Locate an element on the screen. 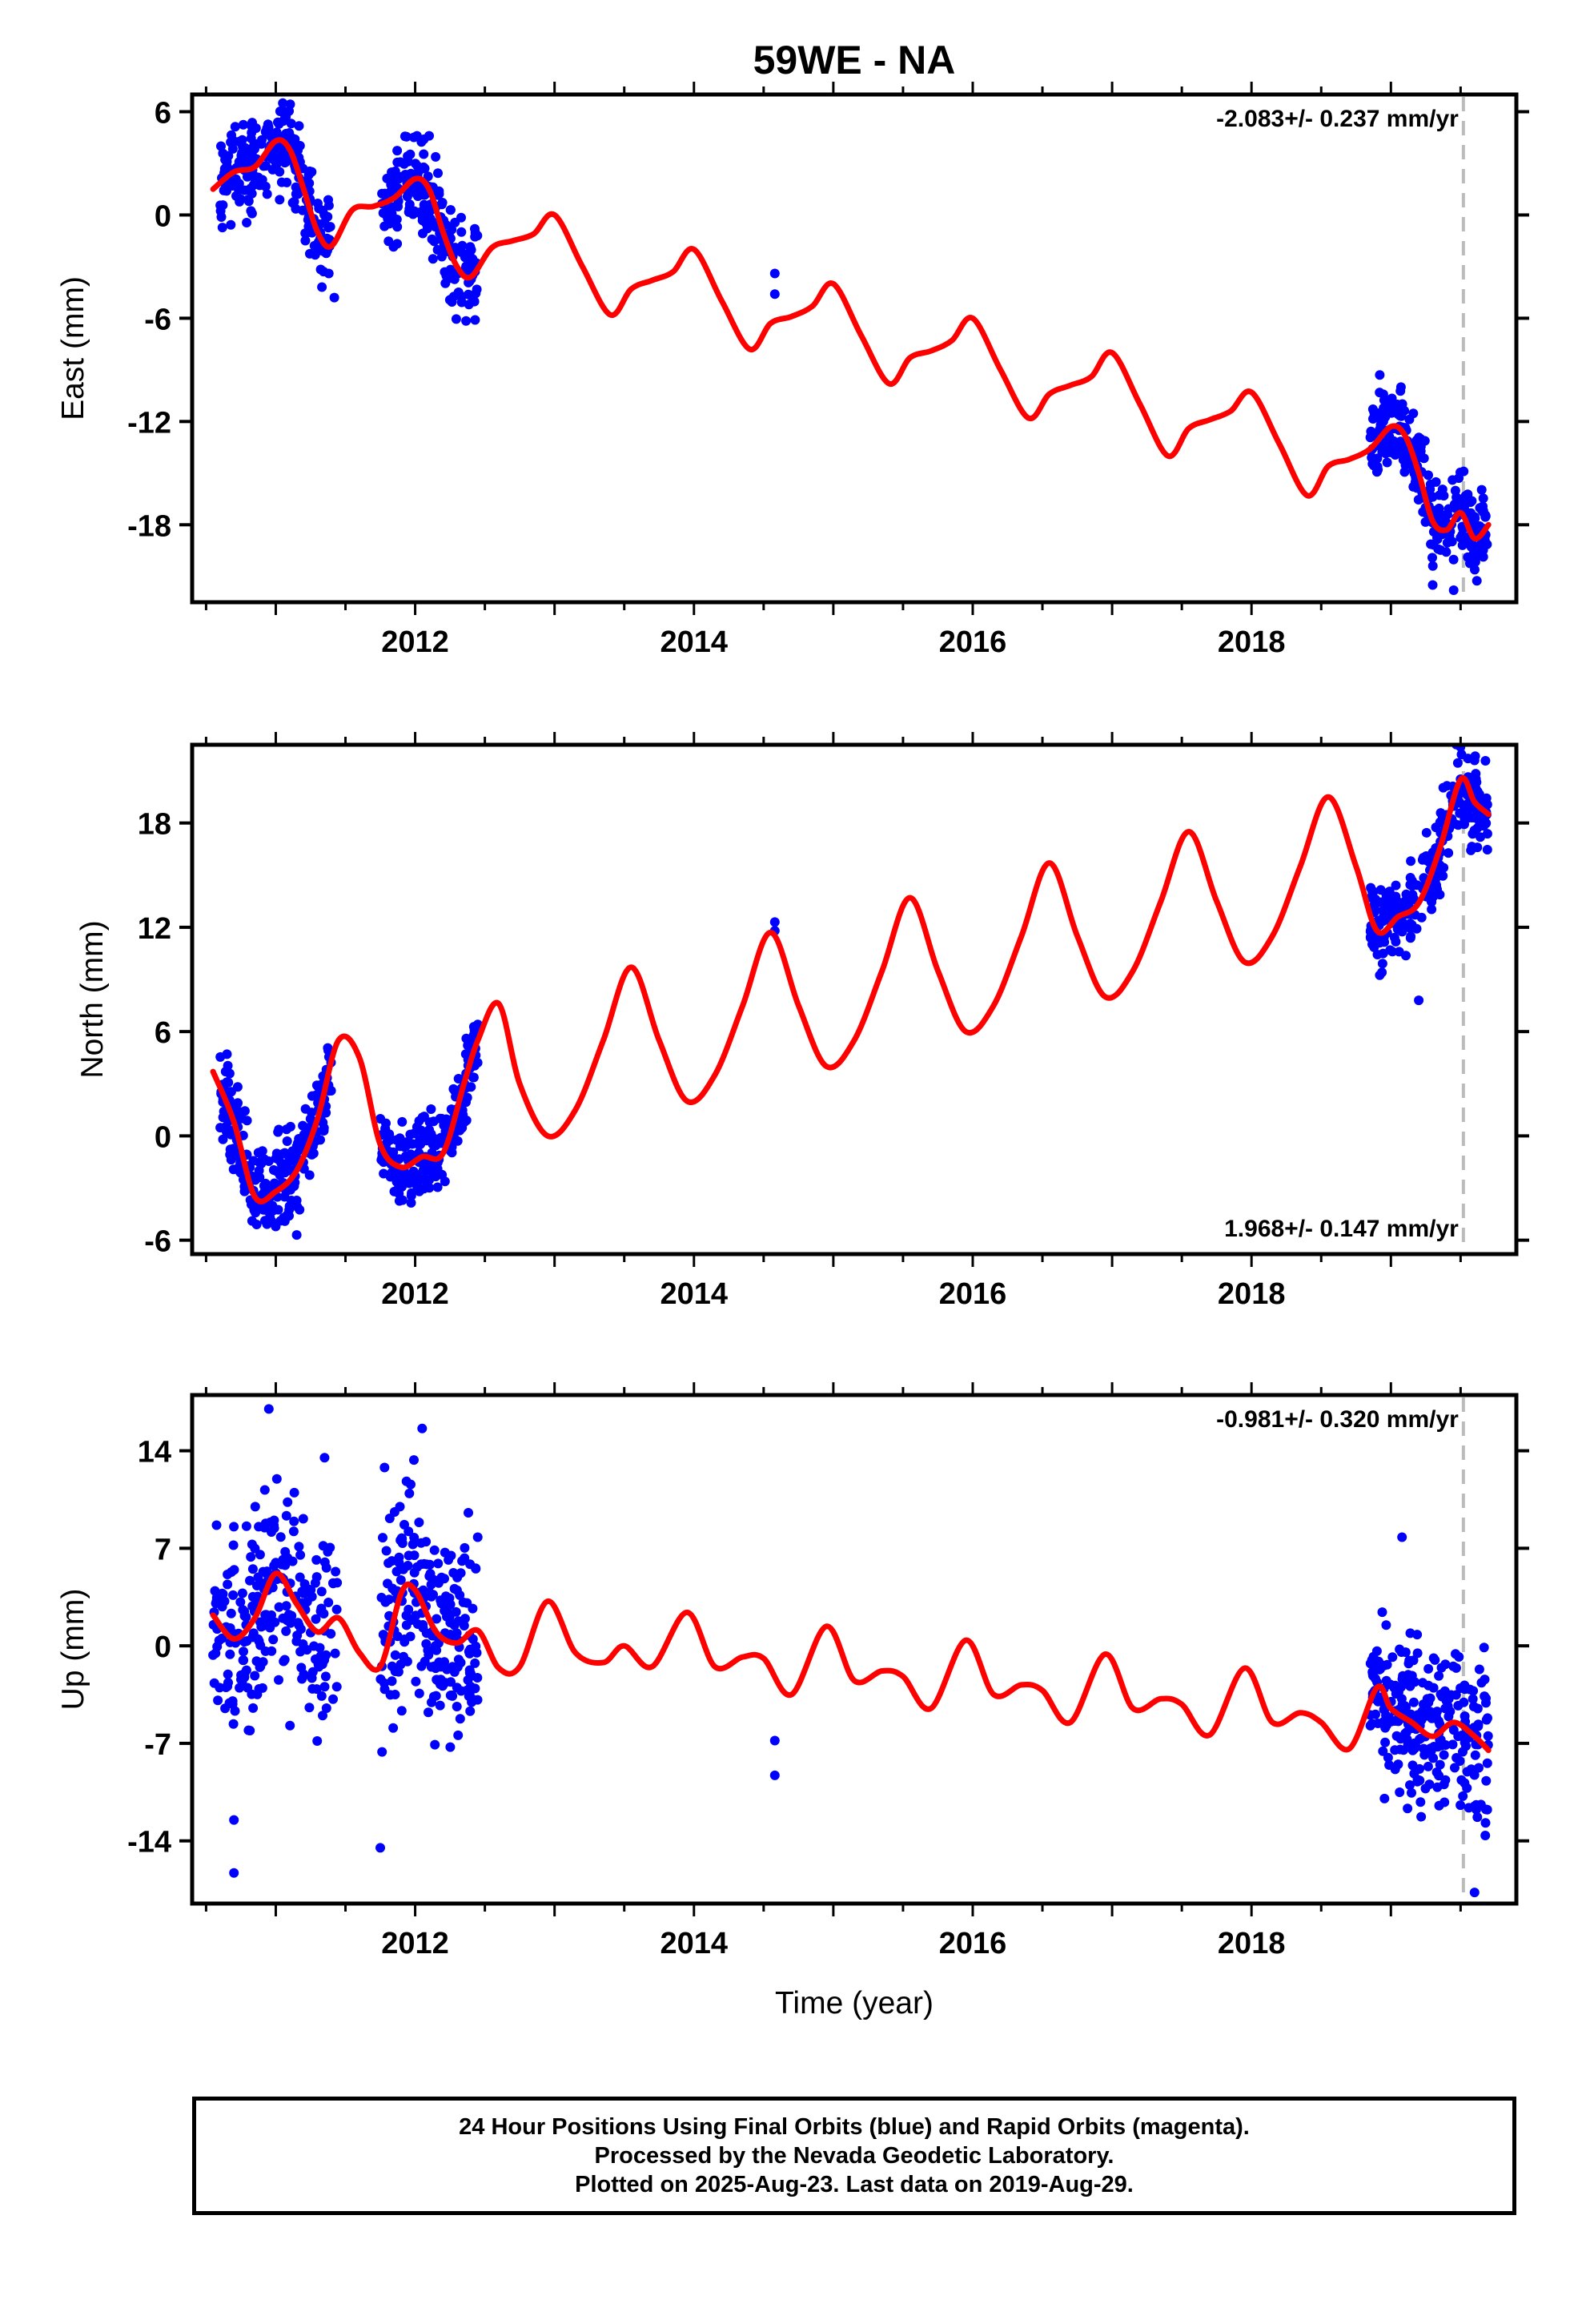  x-tick-label: 2018 is located at coordinates (1252, 1294).